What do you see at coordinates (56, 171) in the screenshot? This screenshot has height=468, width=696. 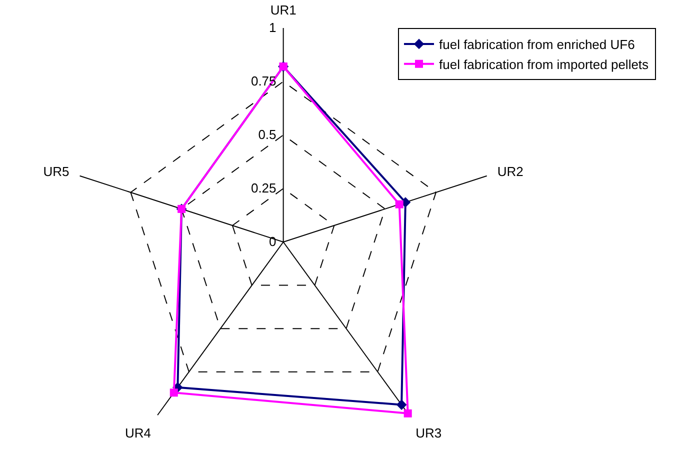 I see `spoke-label: UR5` at bounding box center [56, 171].